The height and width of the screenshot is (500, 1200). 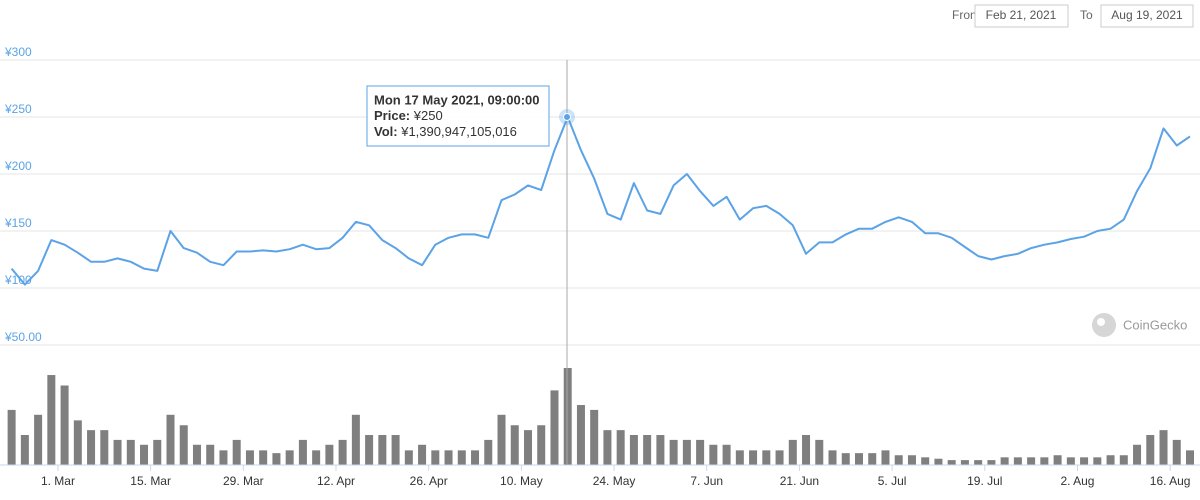 I want to click on to-date: Aug 19, 2021, so click(x=1147, y=15).